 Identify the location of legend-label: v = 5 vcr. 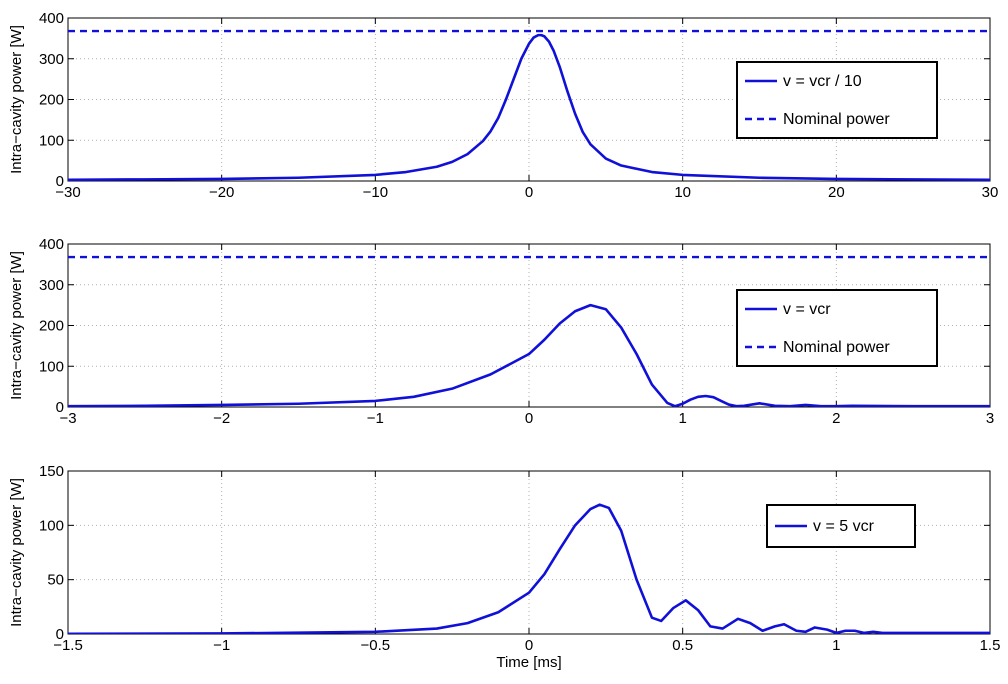
(844, 526).